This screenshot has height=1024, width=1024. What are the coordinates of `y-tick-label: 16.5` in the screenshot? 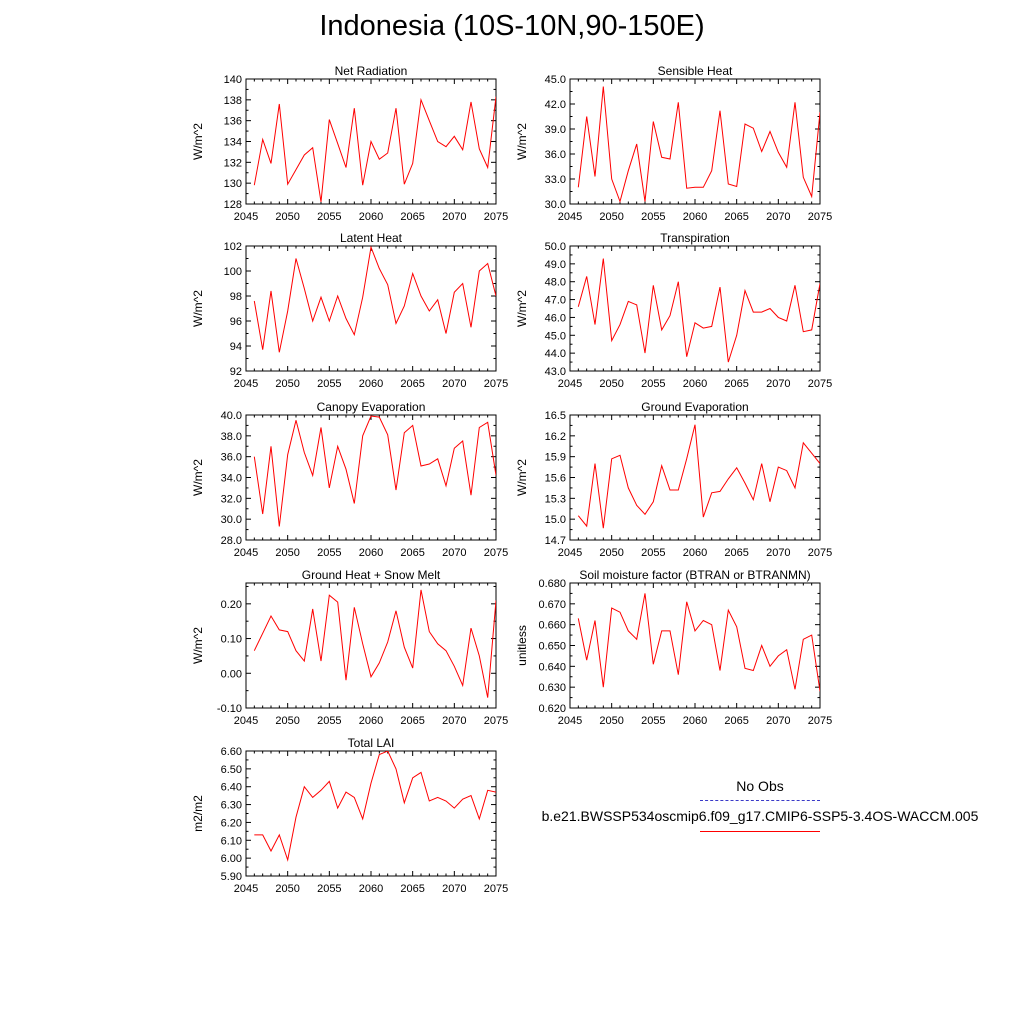 It's located at (555, 416).